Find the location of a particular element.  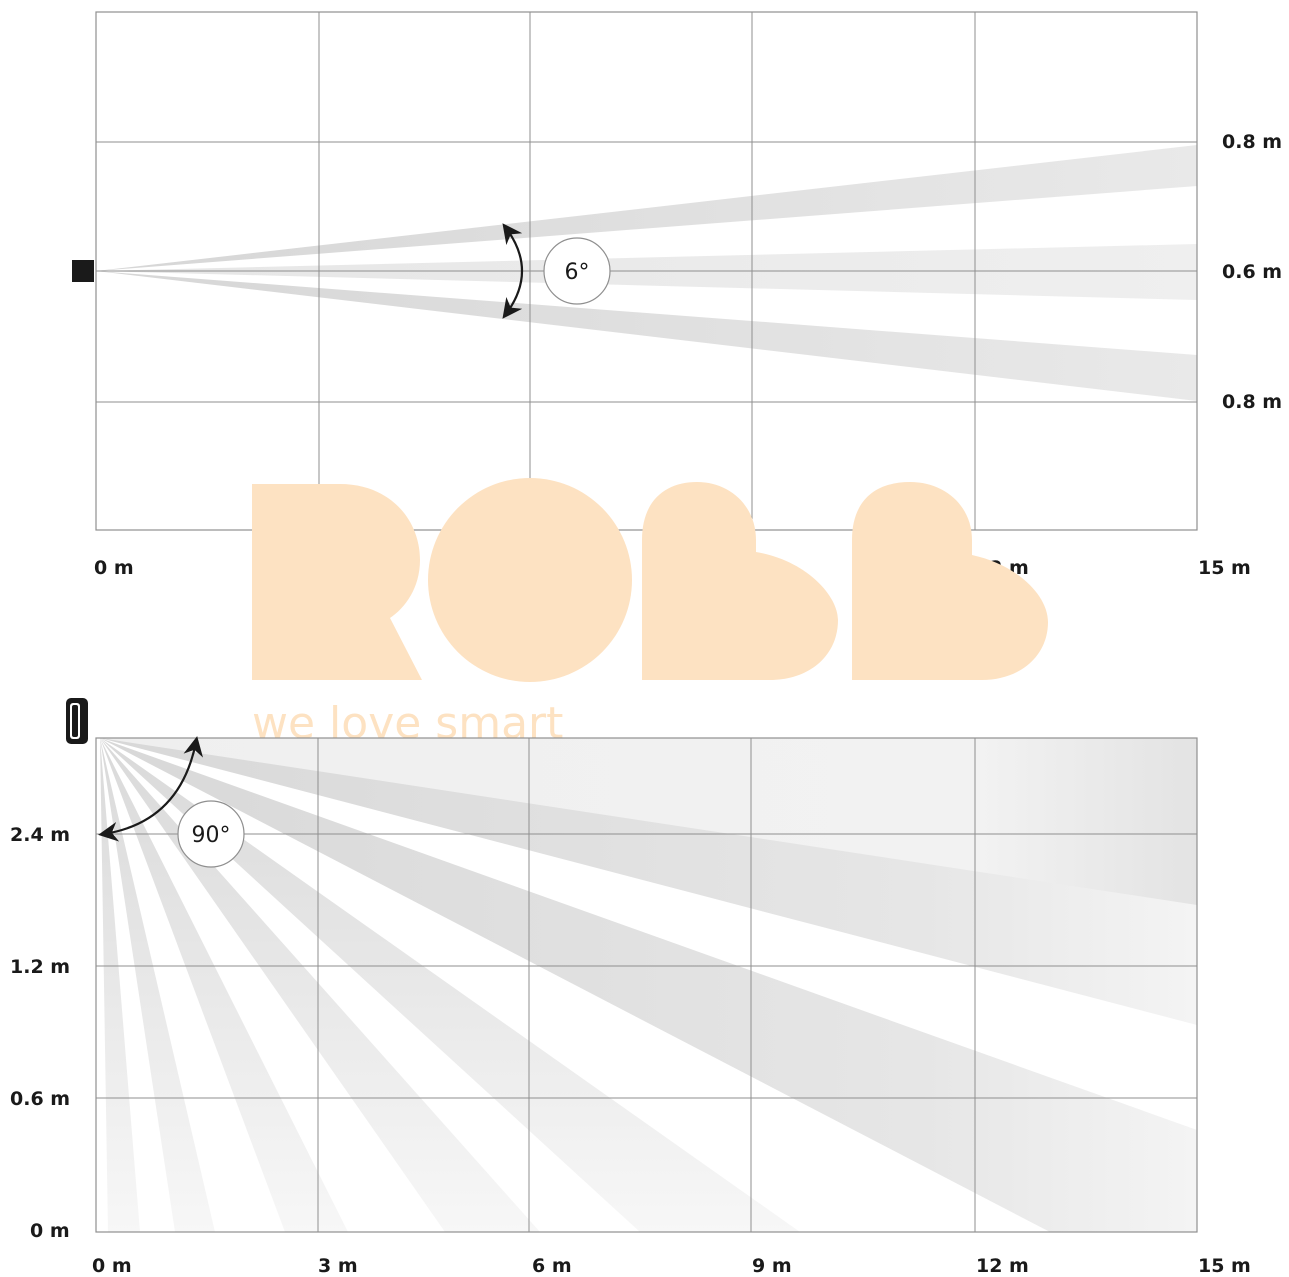

beam-center is located at coordinates (646, 272).